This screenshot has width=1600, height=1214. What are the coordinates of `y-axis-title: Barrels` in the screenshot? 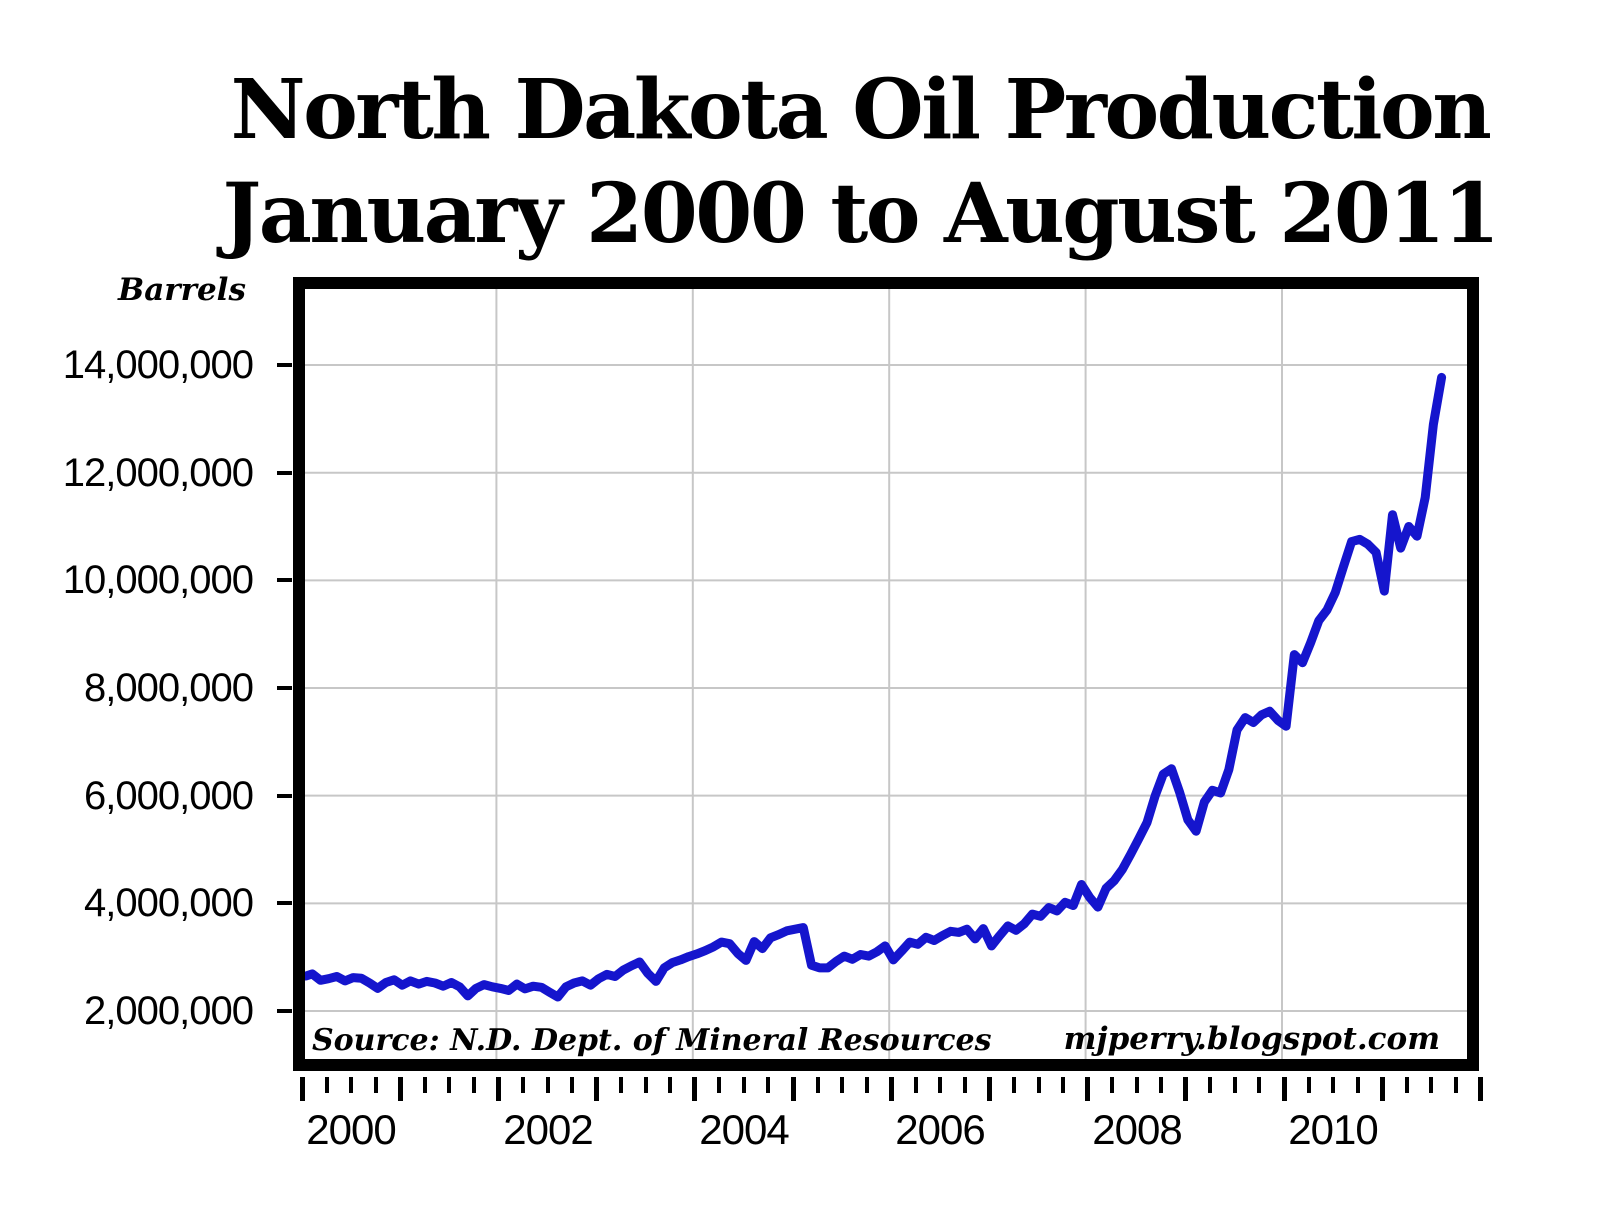 It's located at (182, 290).